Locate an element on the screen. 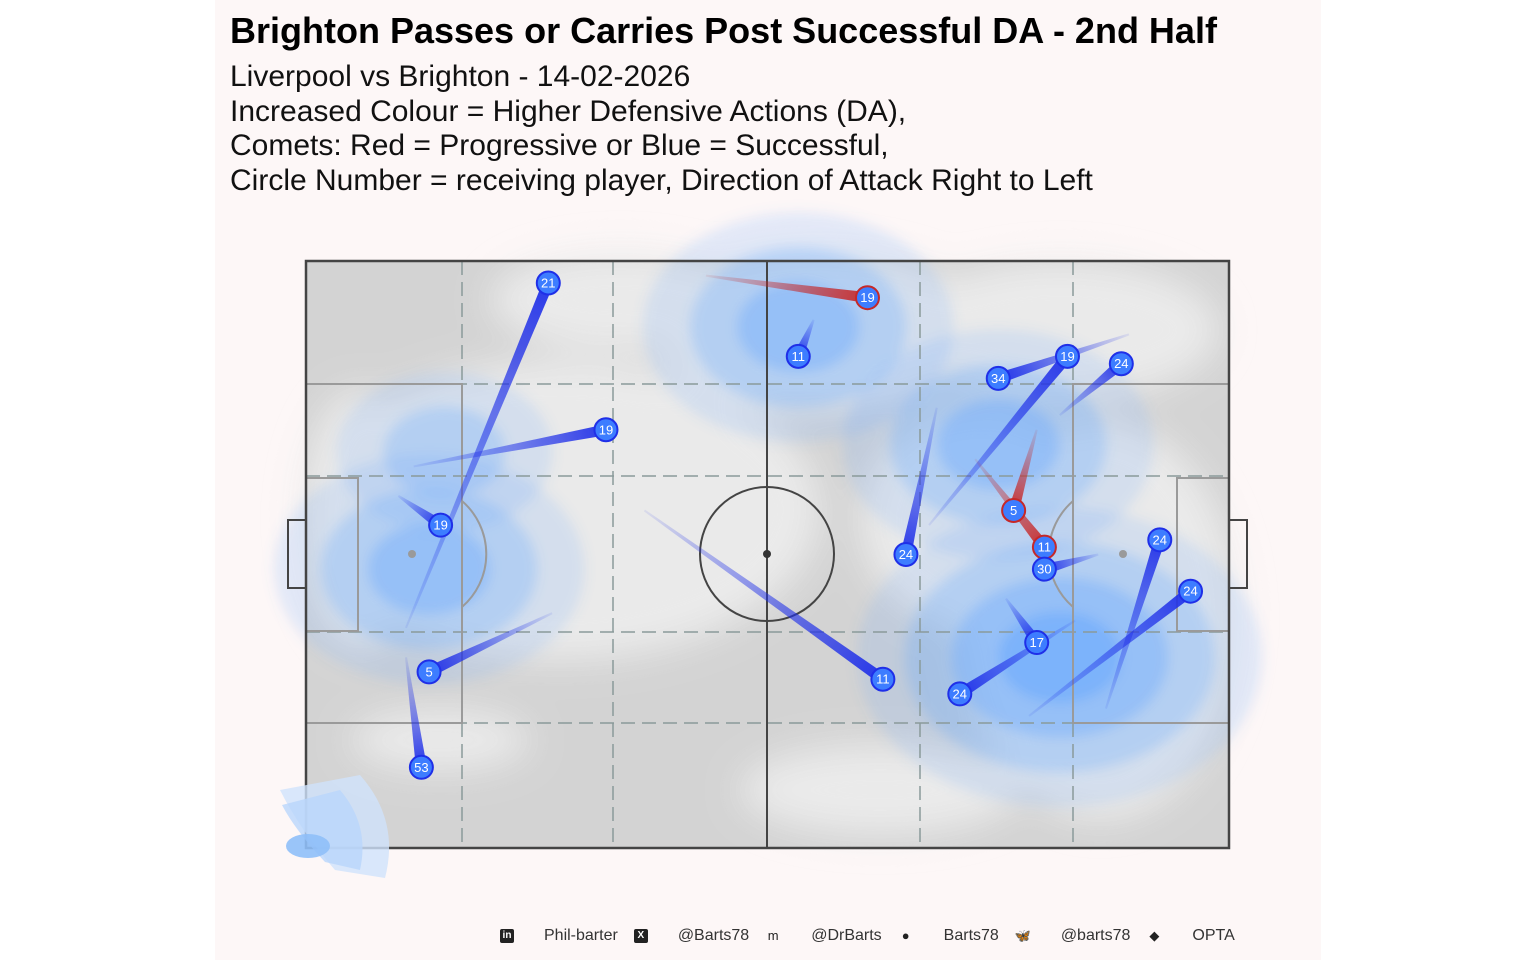 This screenshot has width=1536, height=960. receiver-marker: 21 is located at coordinates (548, 283).